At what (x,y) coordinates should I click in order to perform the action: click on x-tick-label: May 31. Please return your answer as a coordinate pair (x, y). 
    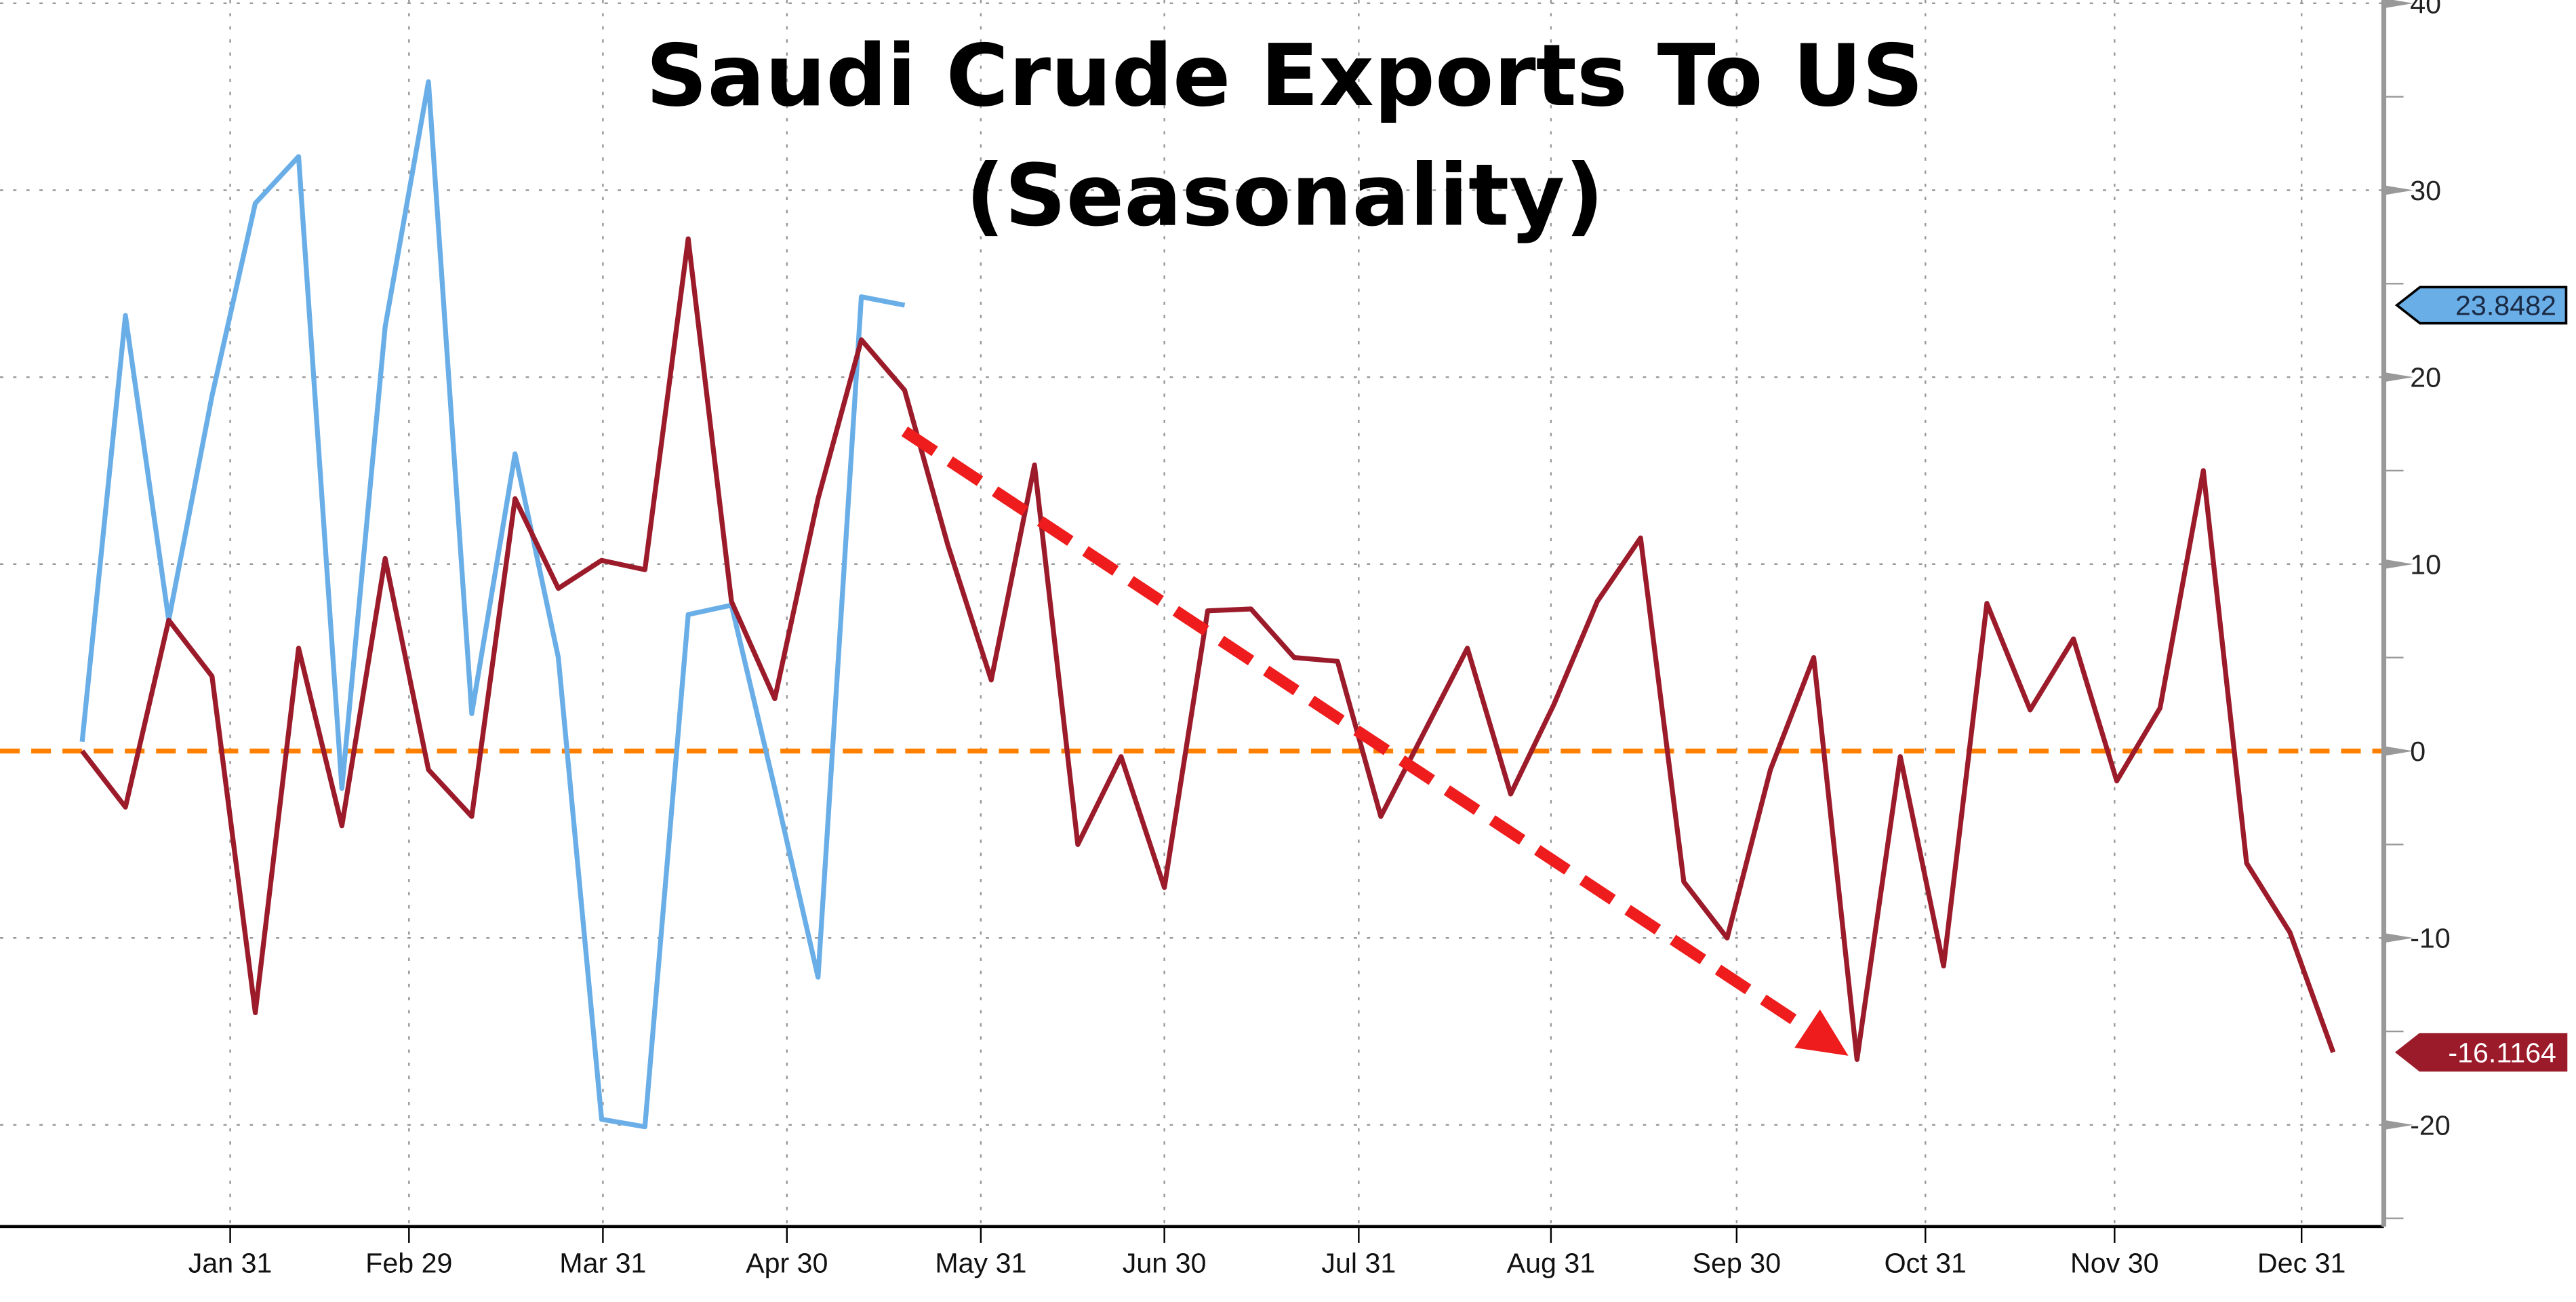
    Looking at the image, I should click on (980, 1263).